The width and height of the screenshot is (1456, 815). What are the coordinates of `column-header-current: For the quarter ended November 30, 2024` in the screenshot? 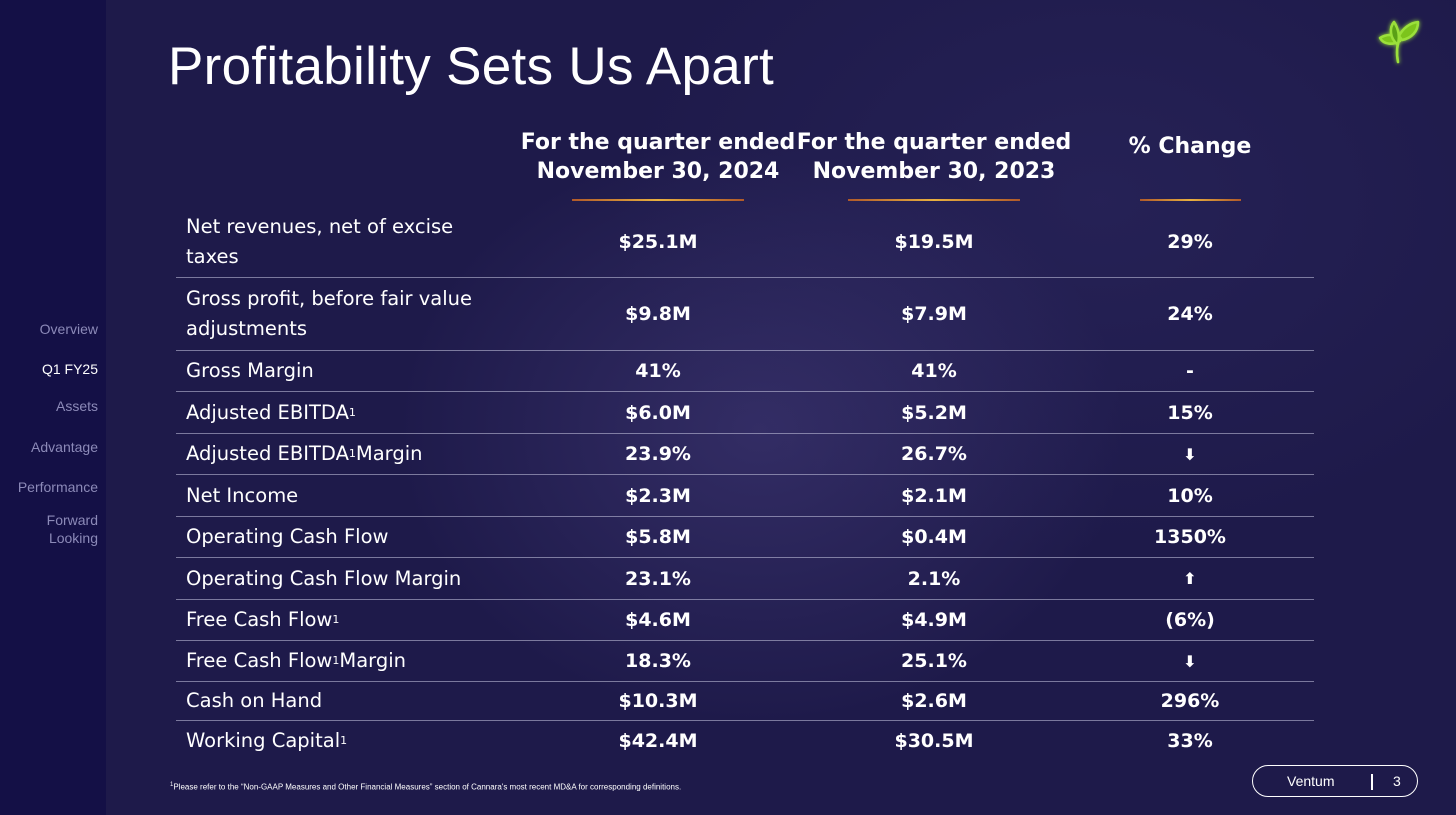 It's located at (658, 157).